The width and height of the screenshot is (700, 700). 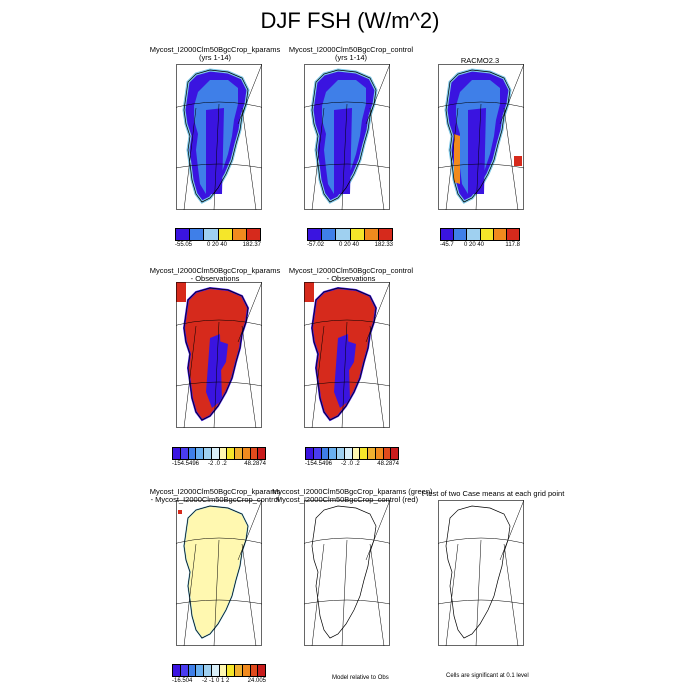 What do you see at coordinates (215, 49) in the screenshot?
I see `panel-1-title-line1: Mycost_I2000Clm50BgcCrop_kparams` at bounding box center [215, 49].